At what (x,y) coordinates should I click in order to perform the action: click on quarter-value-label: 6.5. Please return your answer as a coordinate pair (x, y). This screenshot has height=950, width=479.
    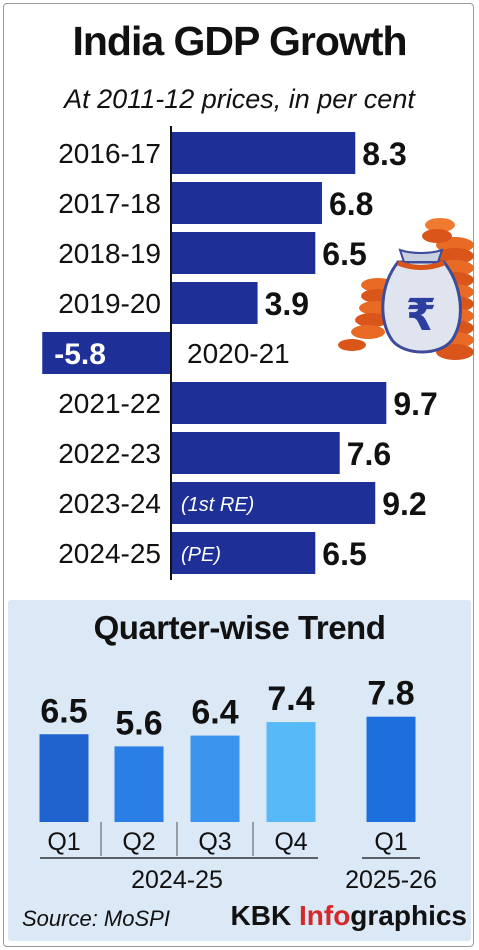
    Looking at the image, I should click on (63, 711).